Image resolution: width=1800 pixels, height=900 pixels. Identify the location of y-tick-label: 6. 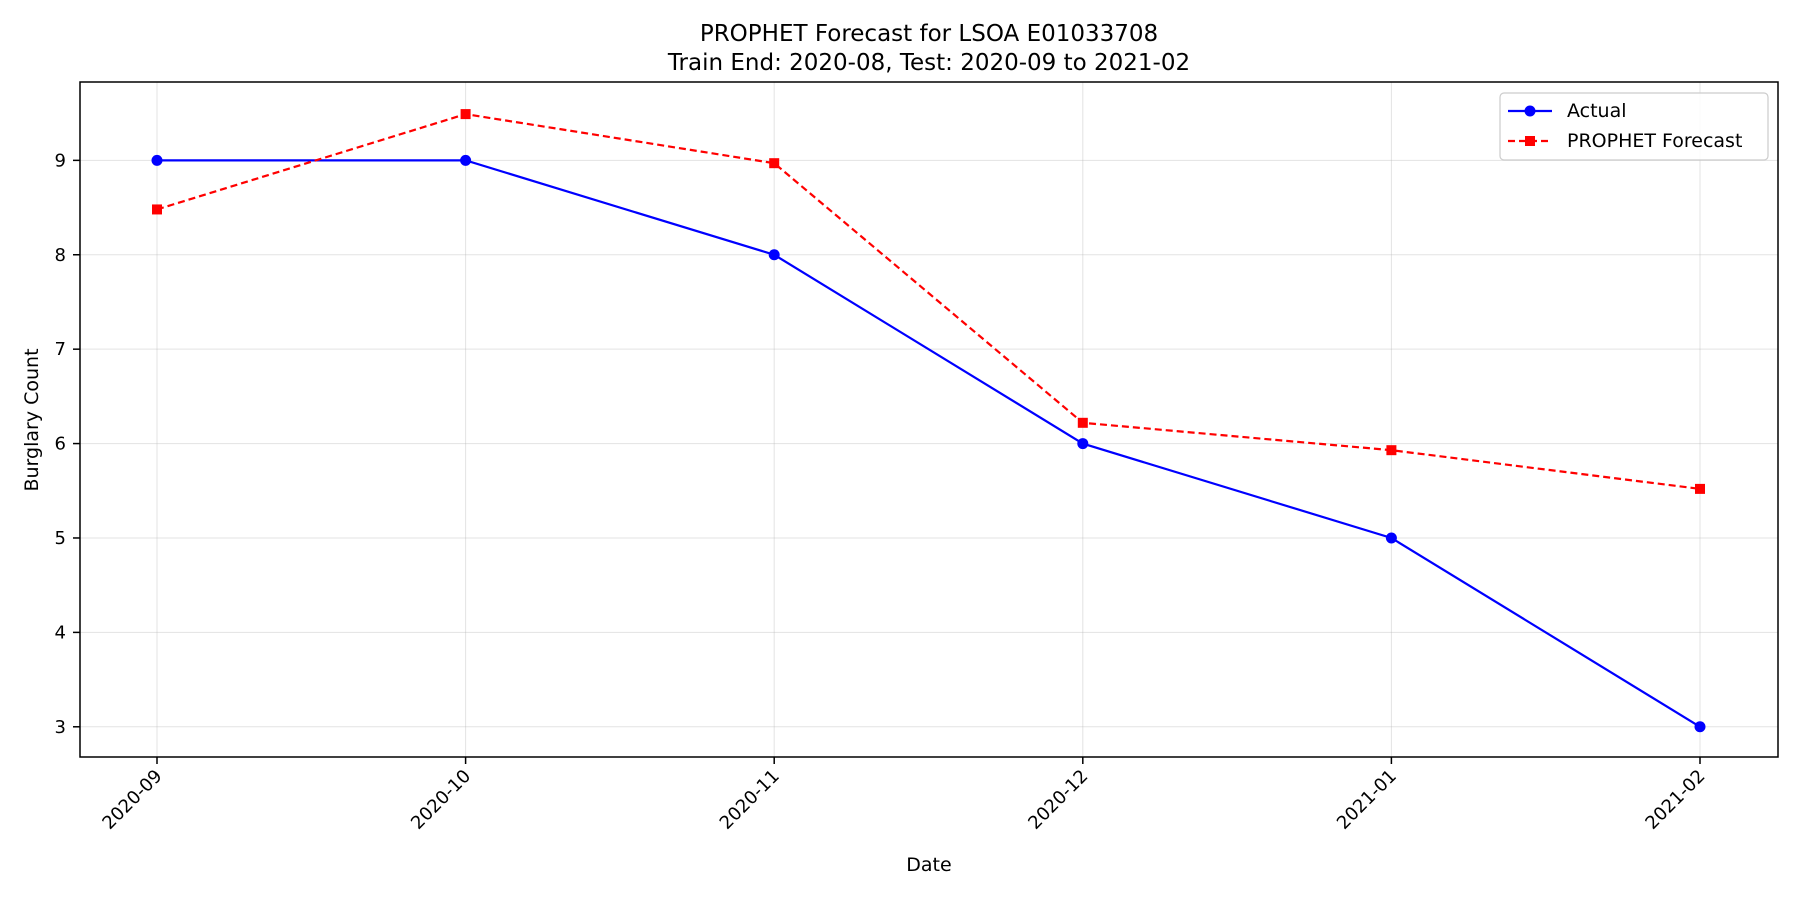
(60, 444).